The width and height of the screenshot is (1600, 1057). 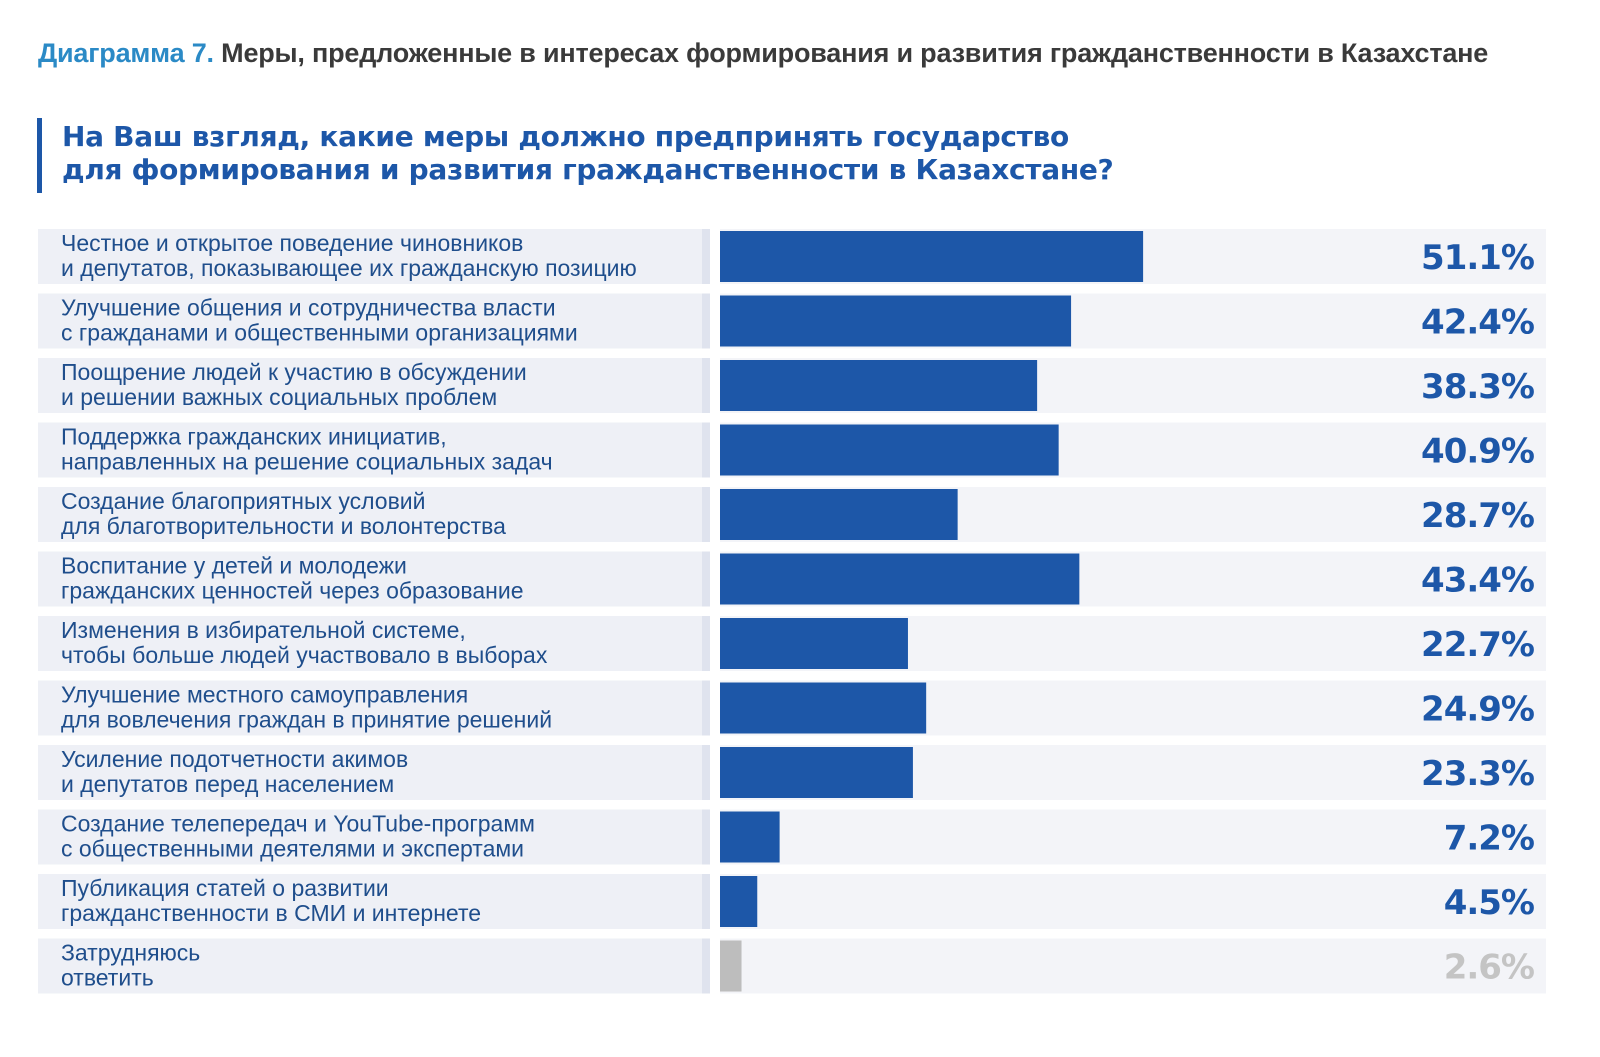 What do you see at coordinates (225, 888) in the screenshot?
I see `category-label-line: Публикация статей о развитии` at bounding box center [225, 888].